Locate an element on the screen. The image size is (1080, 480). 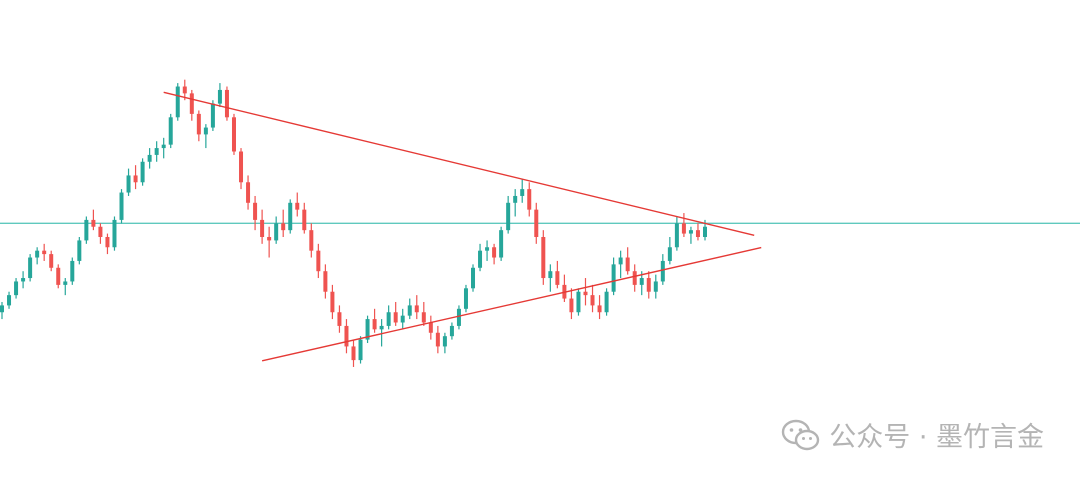
watermark-text: 公众号 · 墨竹言金 is located at coordinates (936, 437).